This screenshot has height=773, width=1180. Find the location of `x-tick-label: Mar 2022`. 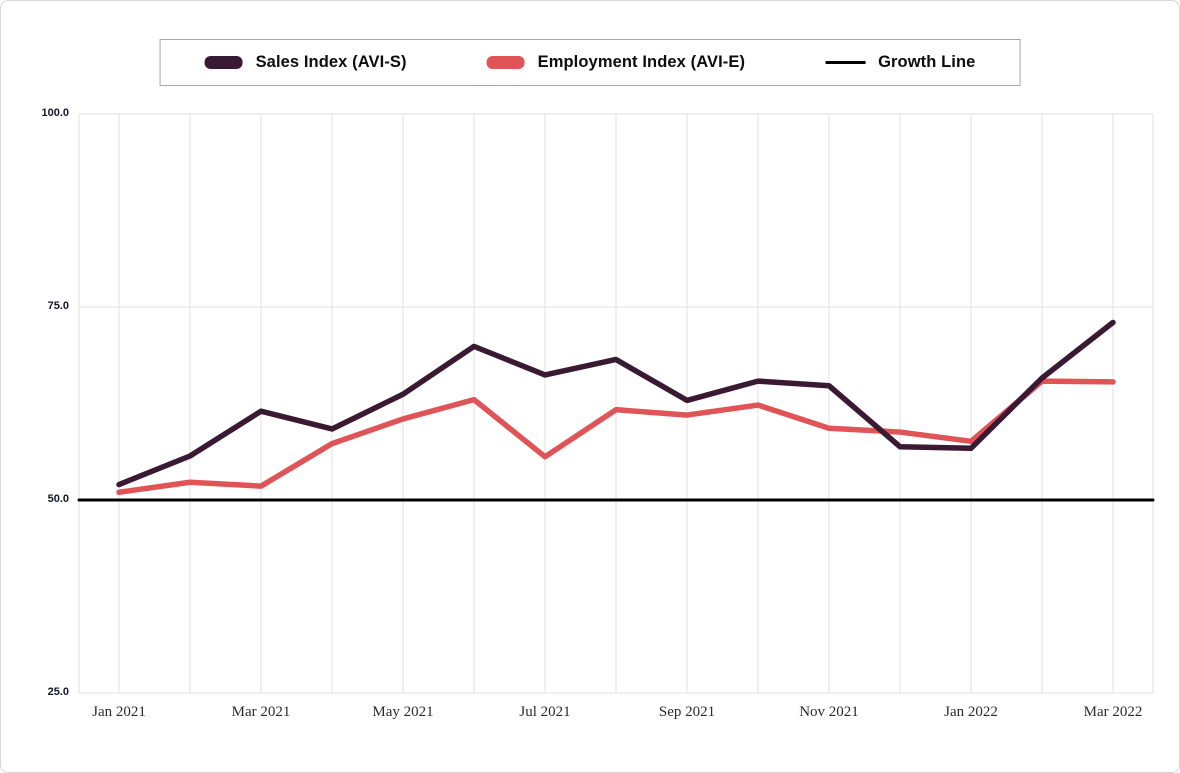

x-tick-label: Mar 2022 is located at coordinates (1113, 712).